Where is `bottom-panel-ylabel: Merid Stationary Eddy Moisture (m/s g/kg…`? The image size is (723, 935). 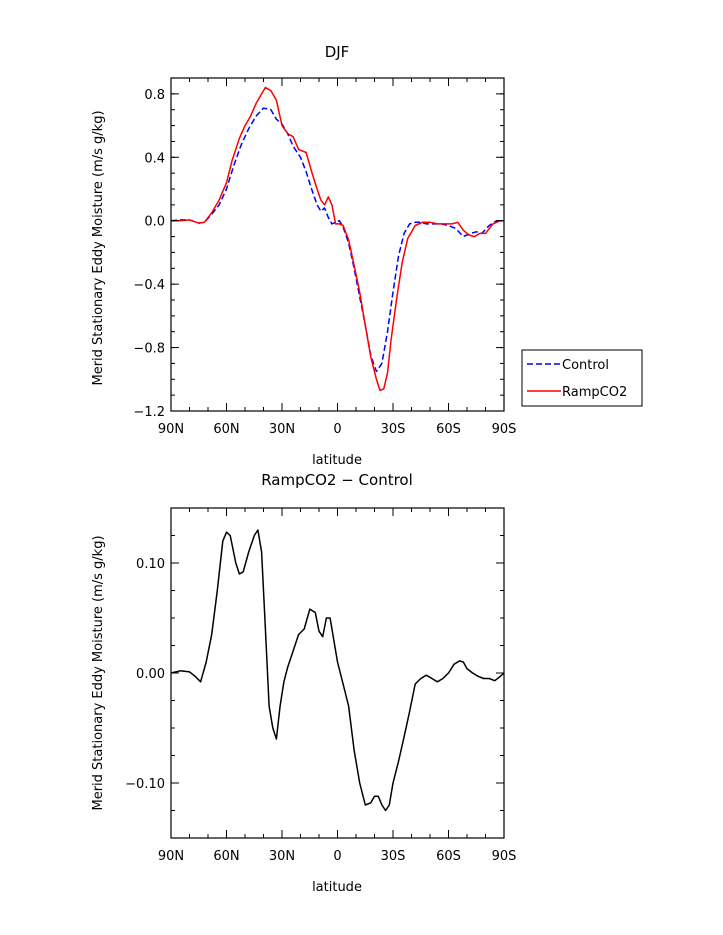
bottom-panel-ylabel: Merid Stationary Eddy Moisture (m/s g/kg… is located at coordinates (98, 672).